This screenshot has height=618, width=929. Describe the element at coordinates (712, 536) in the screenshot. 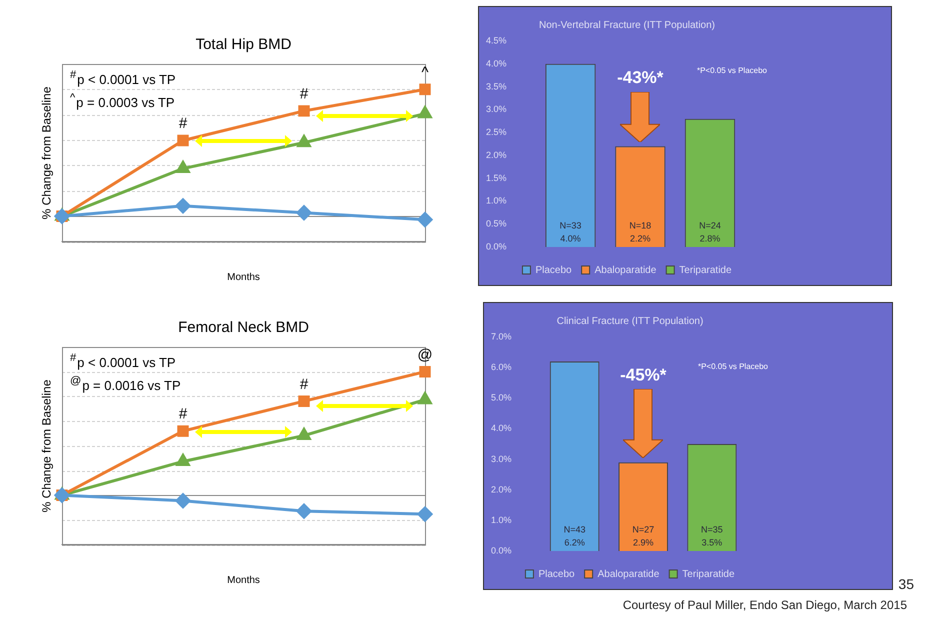

I see `data-label: N=35 3.5%` at that location.